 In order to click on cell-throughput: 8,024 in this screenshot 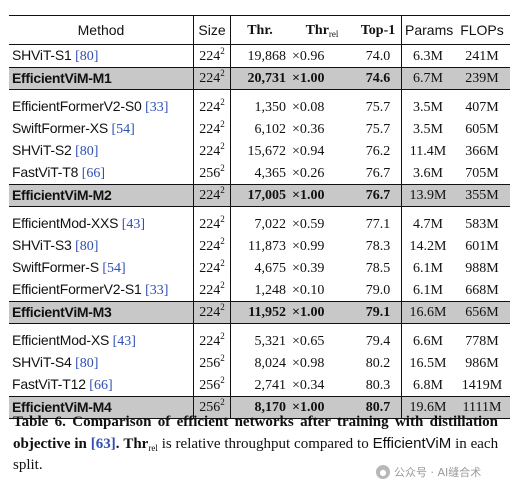, I will do `click(270, 363)`.